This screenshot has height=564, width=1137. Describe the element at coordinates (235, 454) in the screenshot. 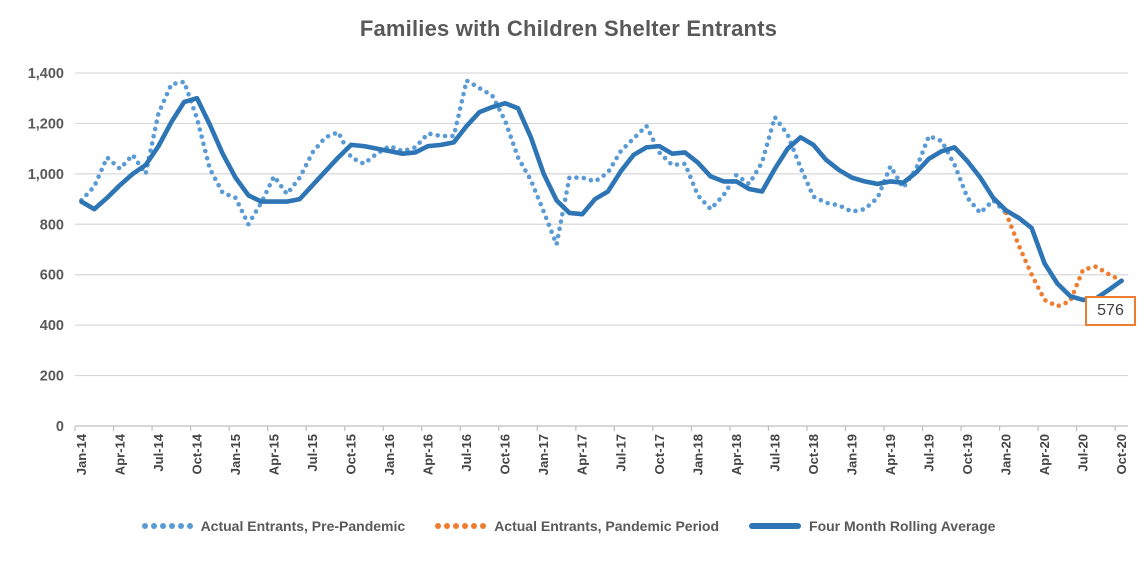

I see `svg-text: Jan-15` at that location.